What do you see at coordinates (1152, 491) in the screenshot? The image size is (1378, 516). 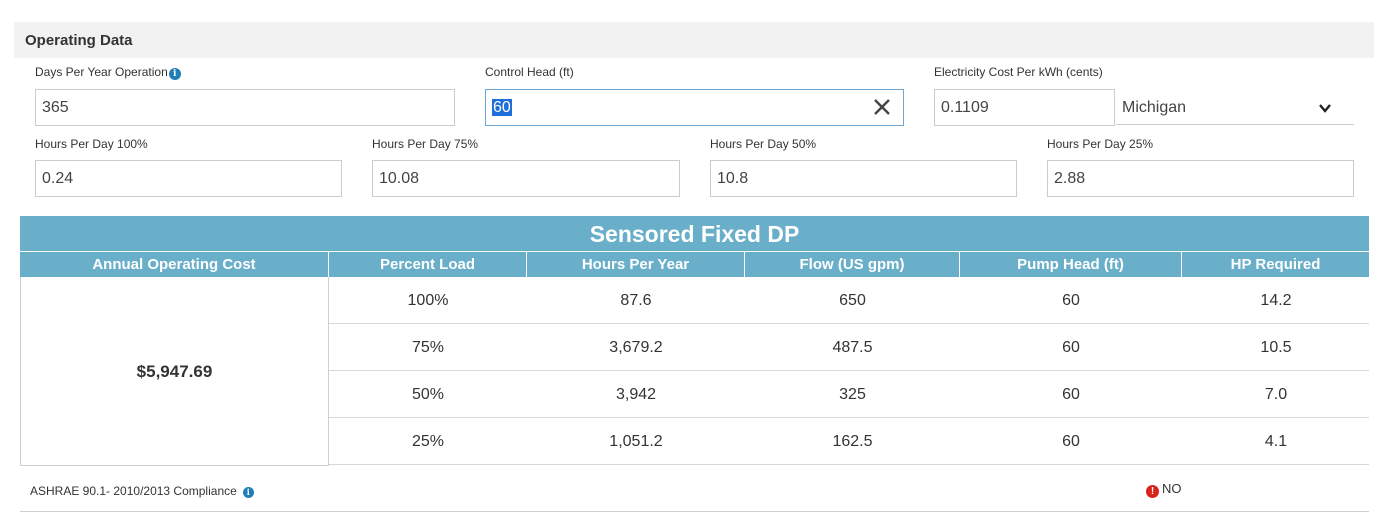 I see `alert-icon: !` at bounding box center [1152, 491].